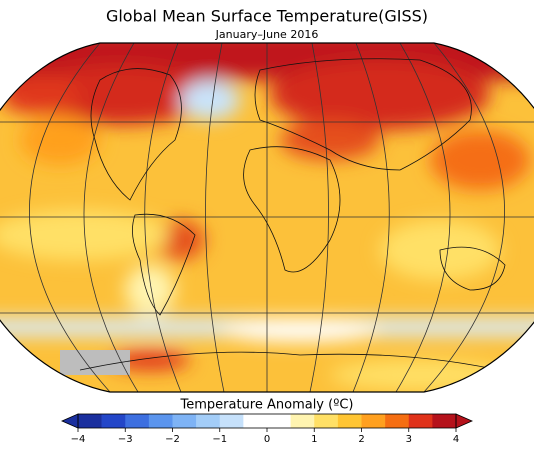 The image size is (534, 466). What do you see at coordinates (267, 34) in the screenshot?
I see `subtitle: January–June 2016` at bounding box center [267, 34].